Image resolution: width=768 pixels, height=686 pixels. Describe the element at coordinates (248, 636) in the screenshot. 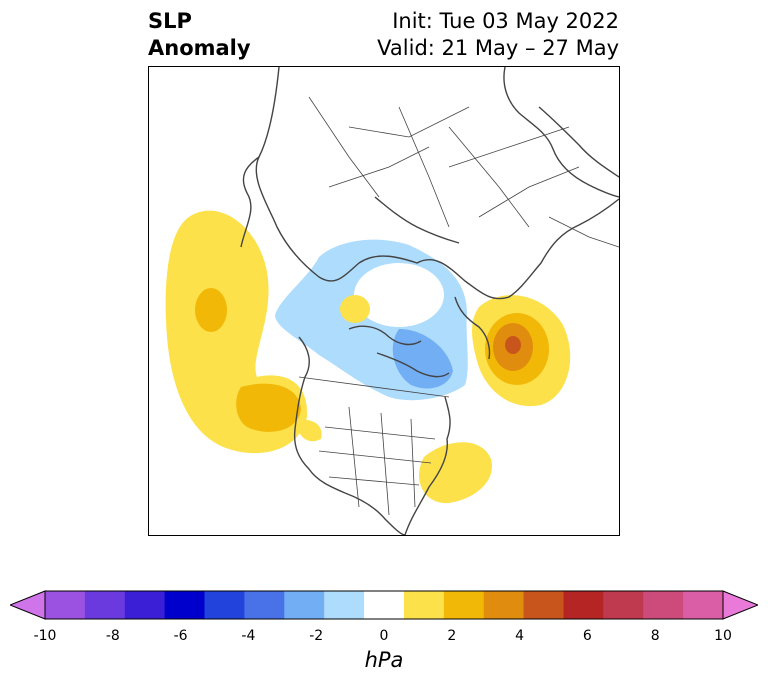

I see `colorbar-tick-label: -4` at that location.